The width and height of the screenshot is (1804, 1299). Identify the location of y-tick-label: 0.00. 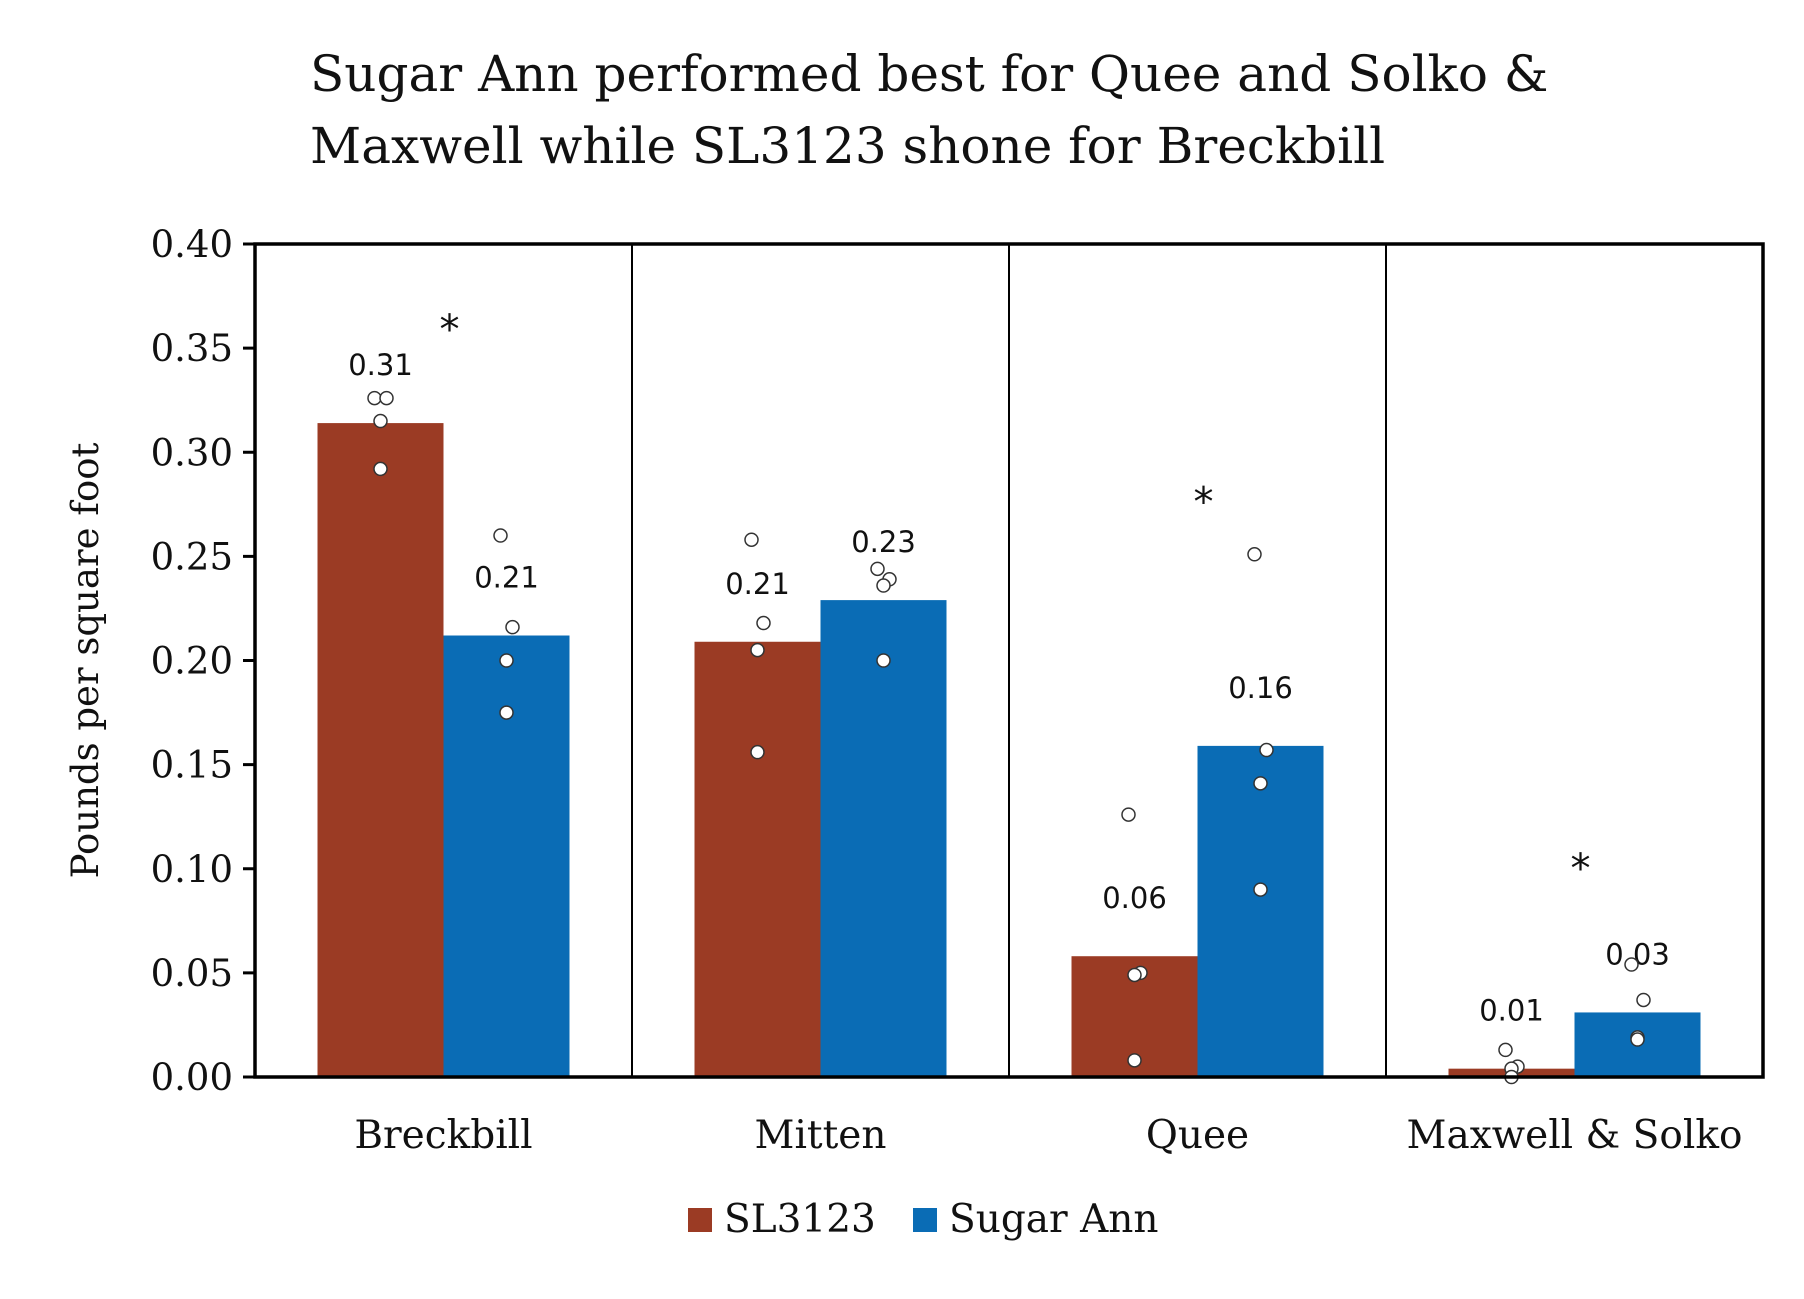
(192, 1077).